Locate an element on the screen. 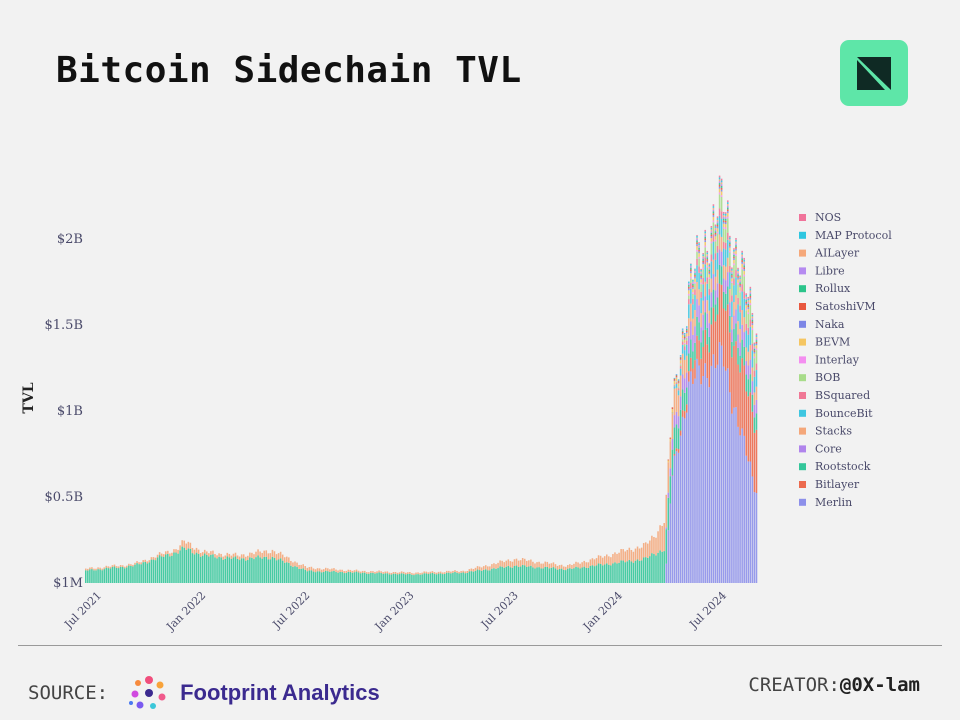 This screenshot has height=720, width=960. bar-segment-nos is located at coordinates (750, 287).